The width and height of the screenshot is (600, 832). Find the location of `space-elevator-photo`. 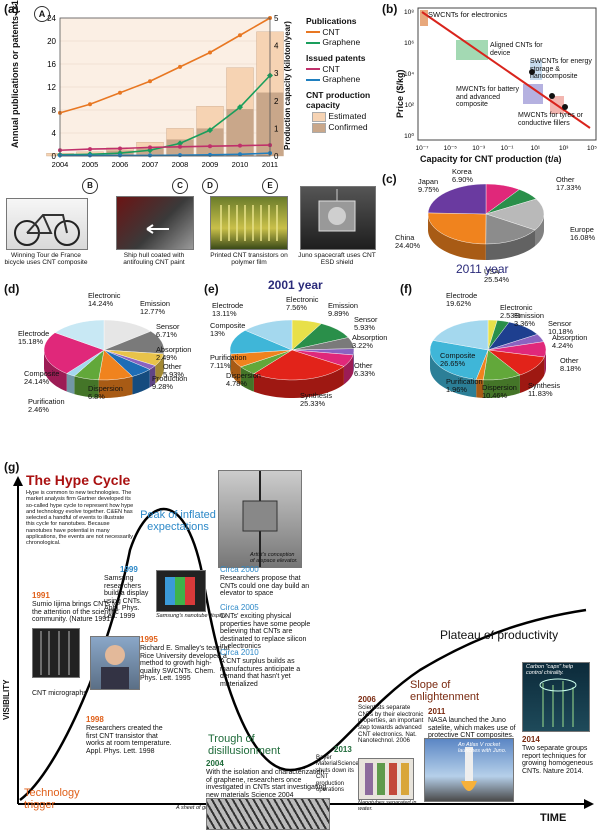

space-elevator-photo is located at coordinates (260, 519).